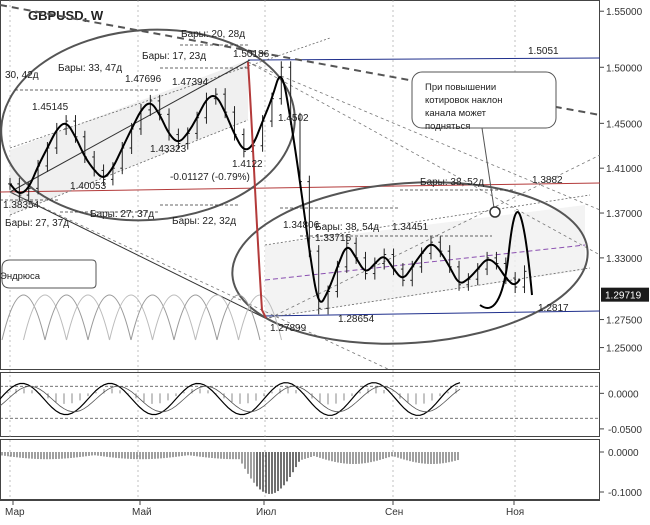 The image size is (650, 525). Describe the element at coordinates (624, 12) in the screenshot. I see `y-tick-label: 1.55000` at that location.